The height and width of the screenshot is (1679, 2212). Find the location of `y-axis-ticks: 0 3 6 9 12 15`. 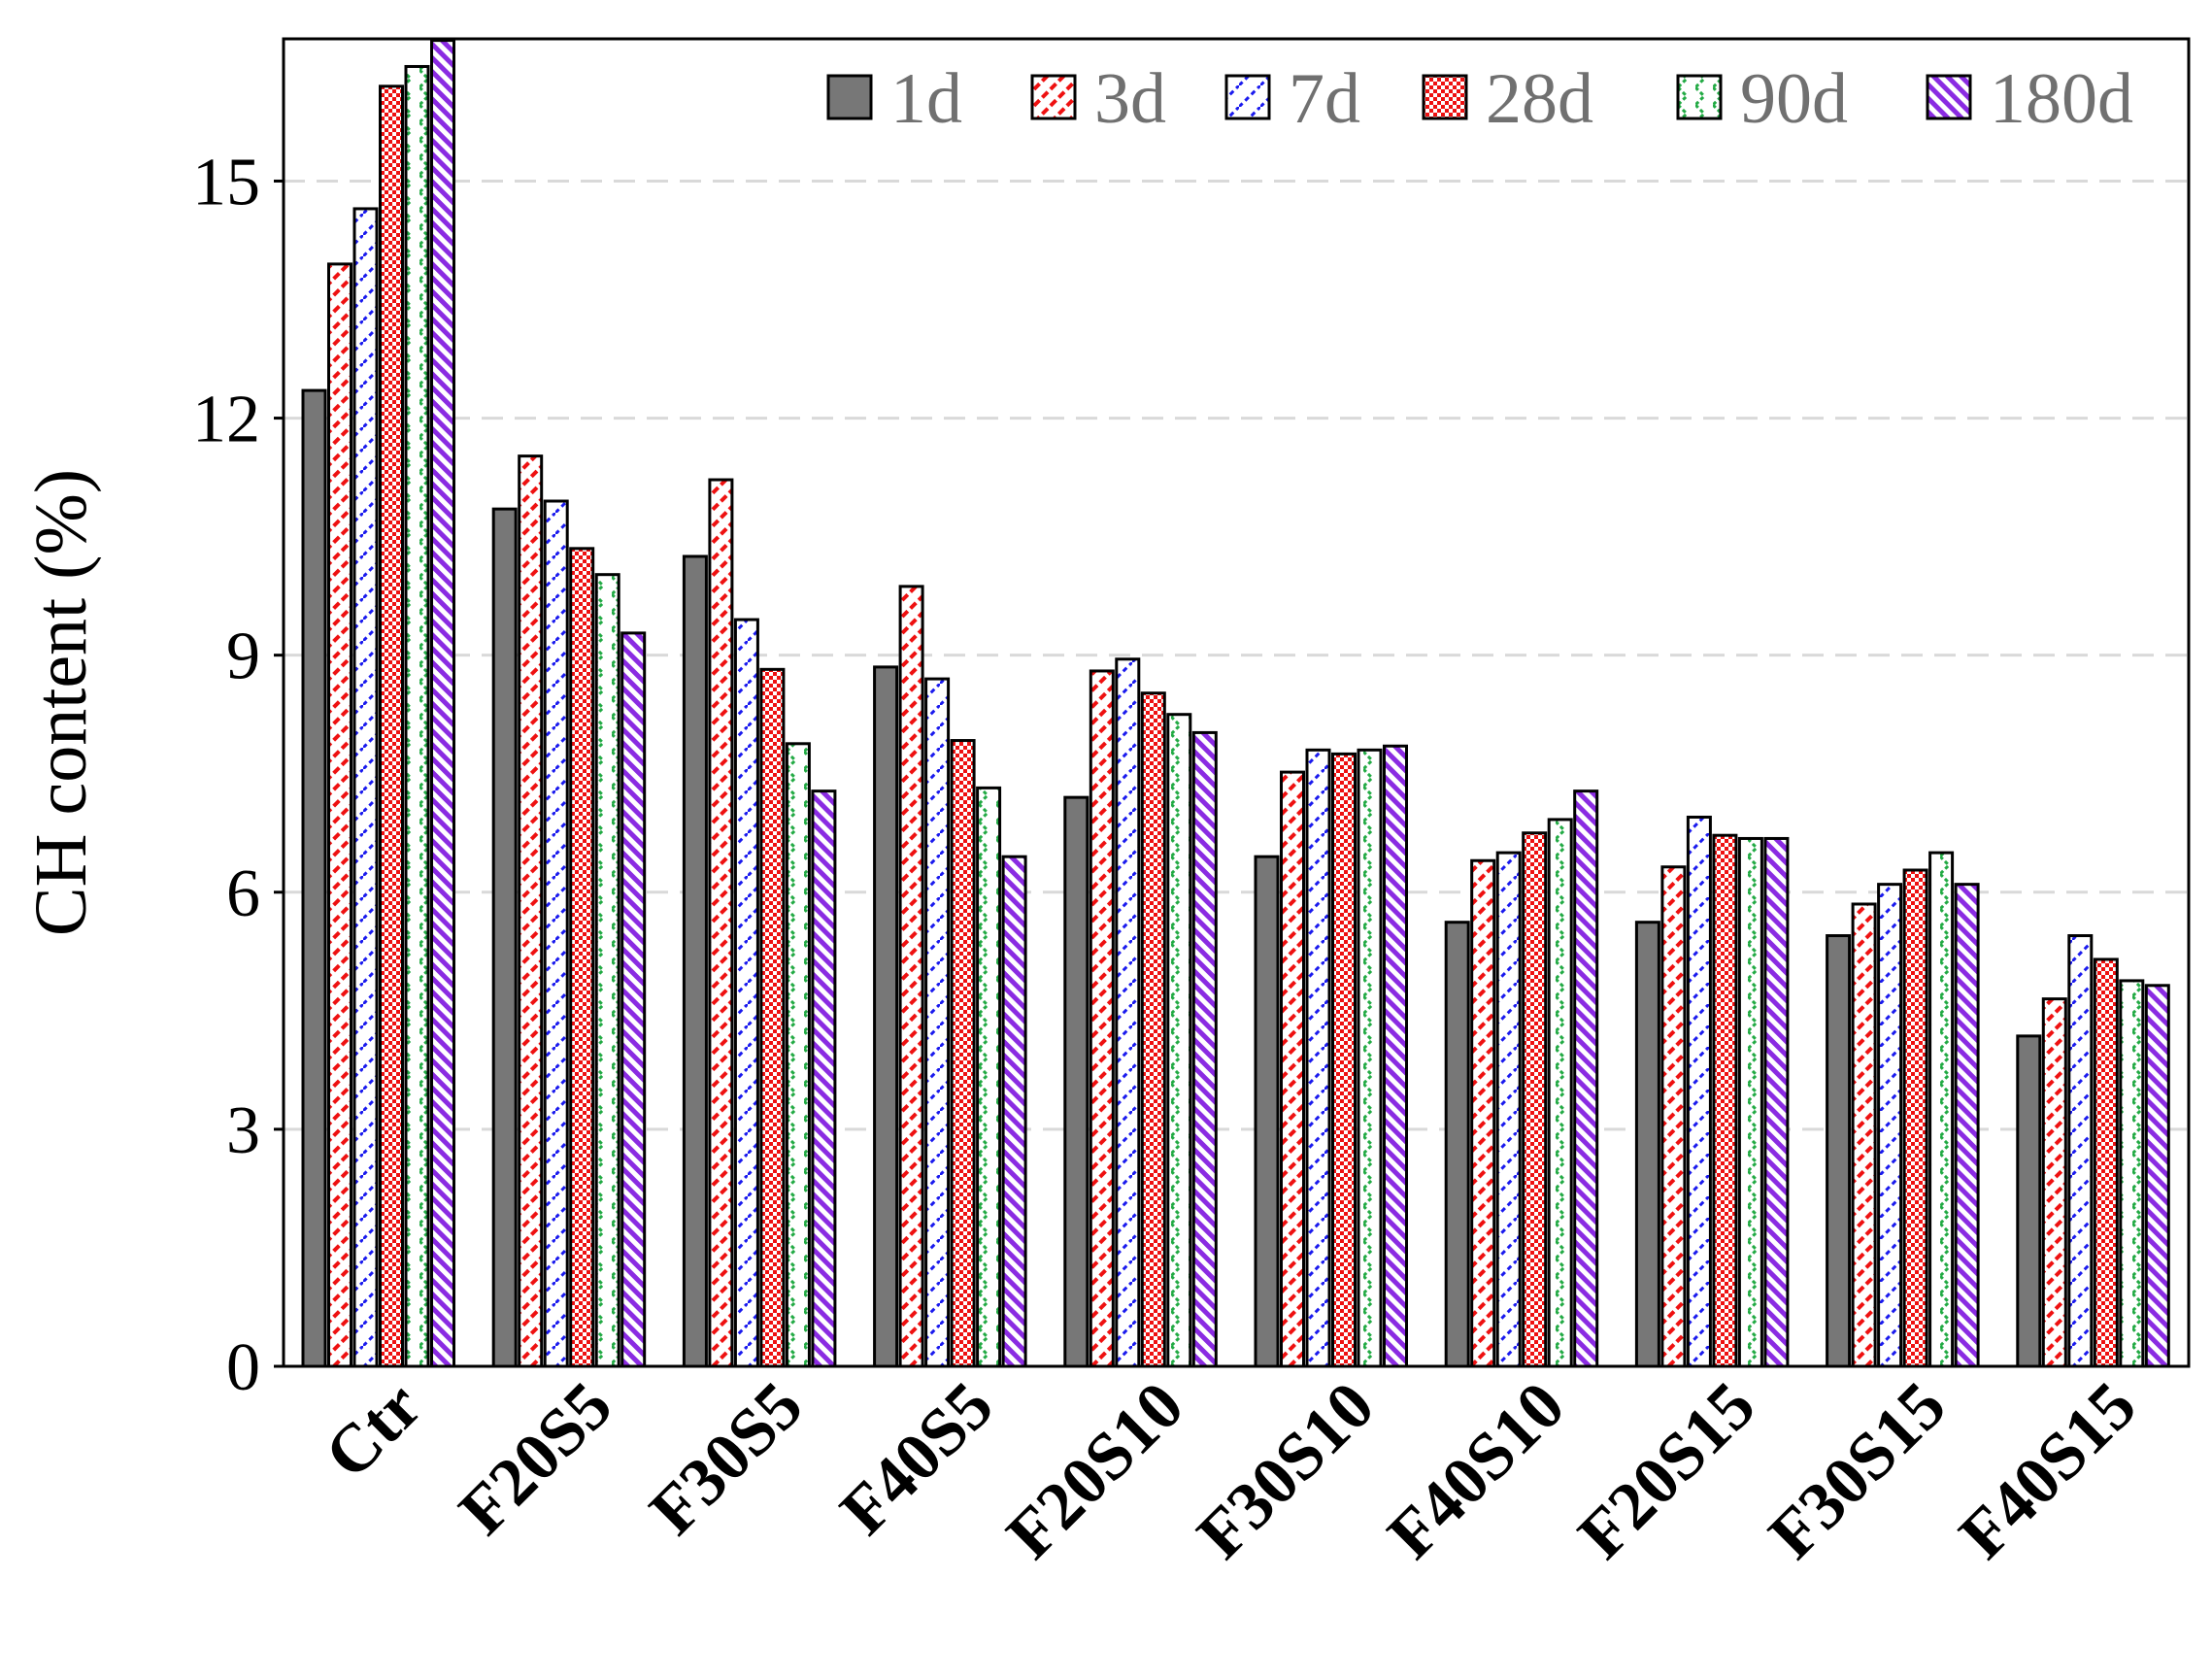

y-axis-ticks: 0 3 6 9 12 15 is located at coordinates (238, 775).